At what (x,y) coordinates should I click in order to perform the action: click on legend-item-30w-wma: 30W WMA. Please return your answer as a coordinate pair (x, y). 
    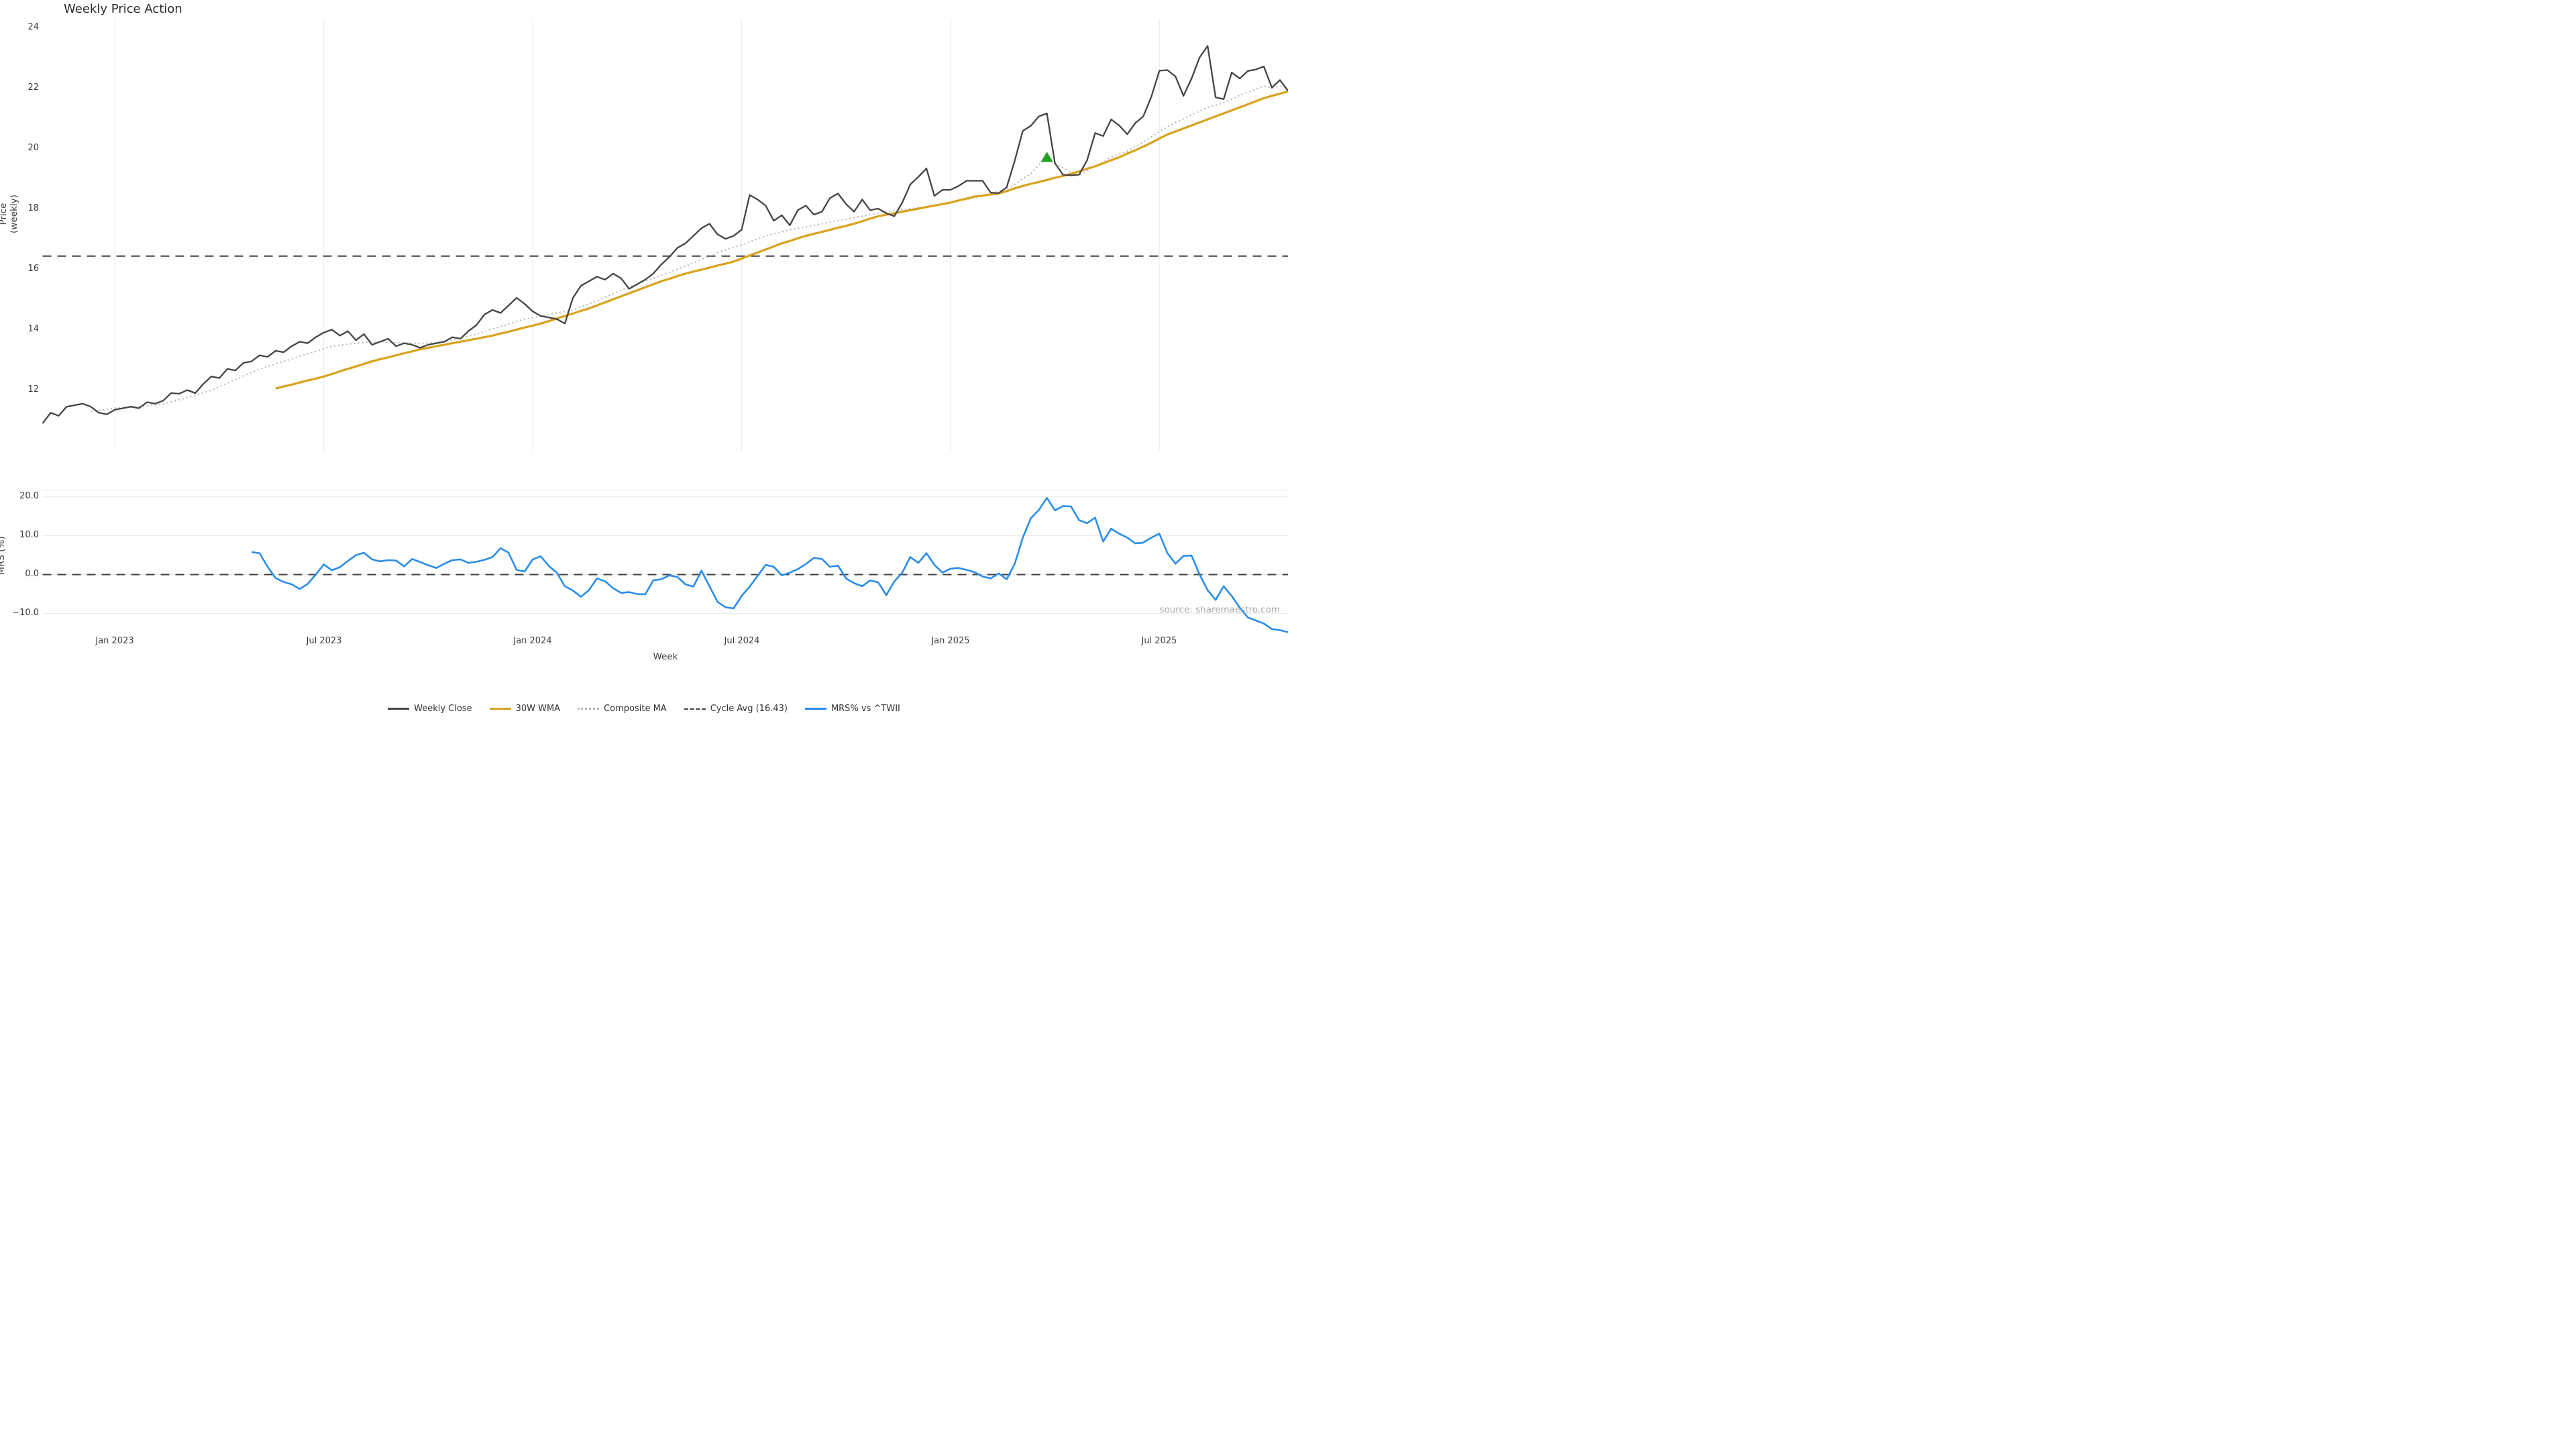
    Looking at the image, I should click on (525, 709).